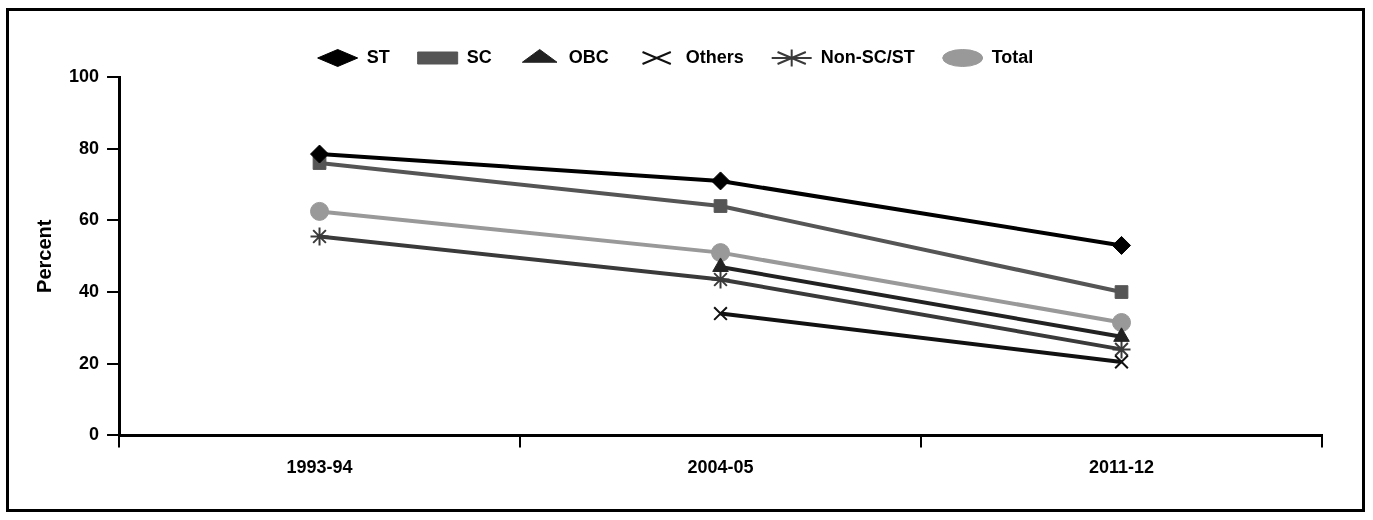 This screenshot has width=1373, height=520. What do you see at coordinates (89, 362) in the screenshot?
I see `y-tick-label: 20` at bounding box center [89, 362].